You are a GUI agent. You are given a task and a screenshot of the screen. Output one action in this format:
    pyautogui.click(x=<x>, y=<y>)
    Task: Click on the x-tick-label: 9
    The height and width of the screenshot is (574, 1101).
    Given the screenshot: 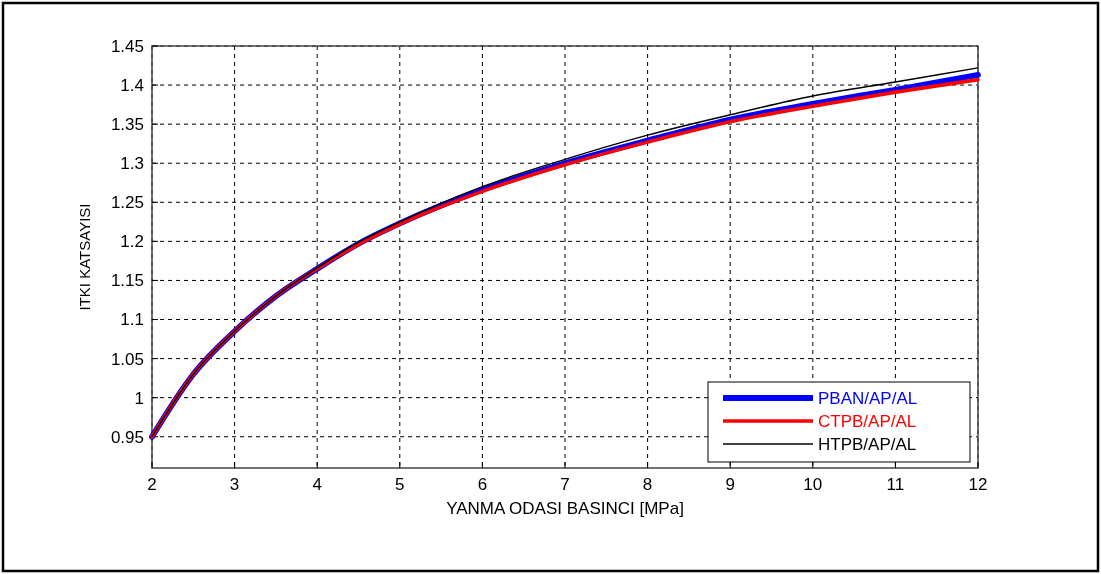 What is the action you would take?
    pyautogui.click(x=730, y=484)
    